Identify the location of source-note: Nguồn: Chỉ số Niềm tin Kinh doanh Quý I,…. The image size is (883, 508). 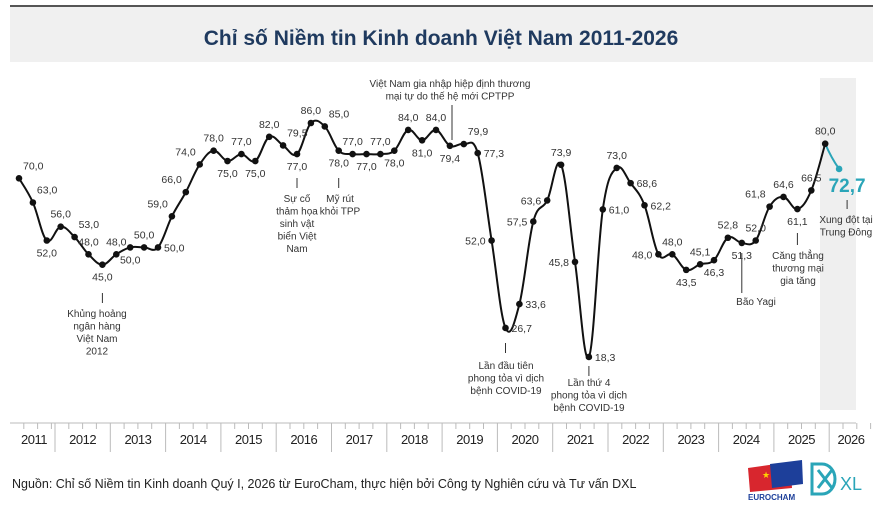
(324, 484).